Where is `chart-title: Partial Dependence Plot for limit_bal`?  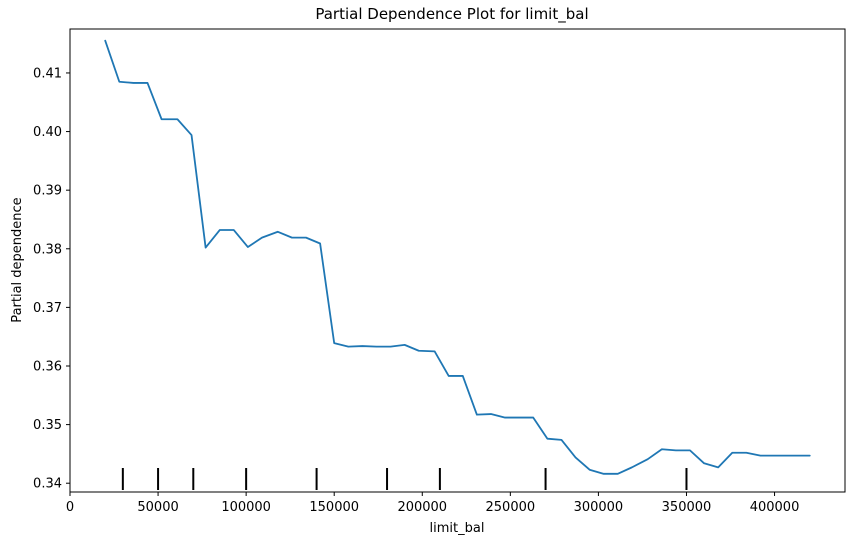
chart-title: Partial Dependence Plot for limit_bal is located at coordinates (451, 14).